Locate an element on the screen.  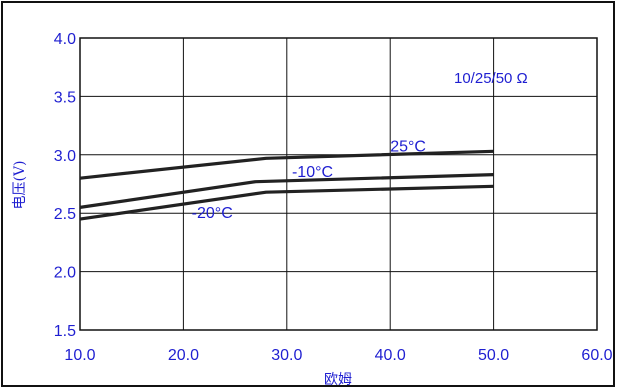
x-tick-label: 50.0 is located at coordinates (493, 355).